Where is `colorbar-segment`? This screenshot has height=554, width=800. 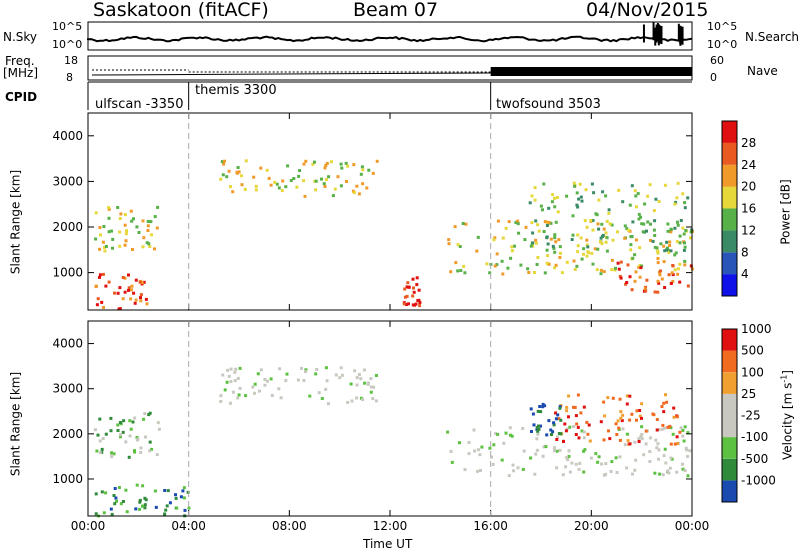
colorbar-segment is located at coordinates (729, 361).